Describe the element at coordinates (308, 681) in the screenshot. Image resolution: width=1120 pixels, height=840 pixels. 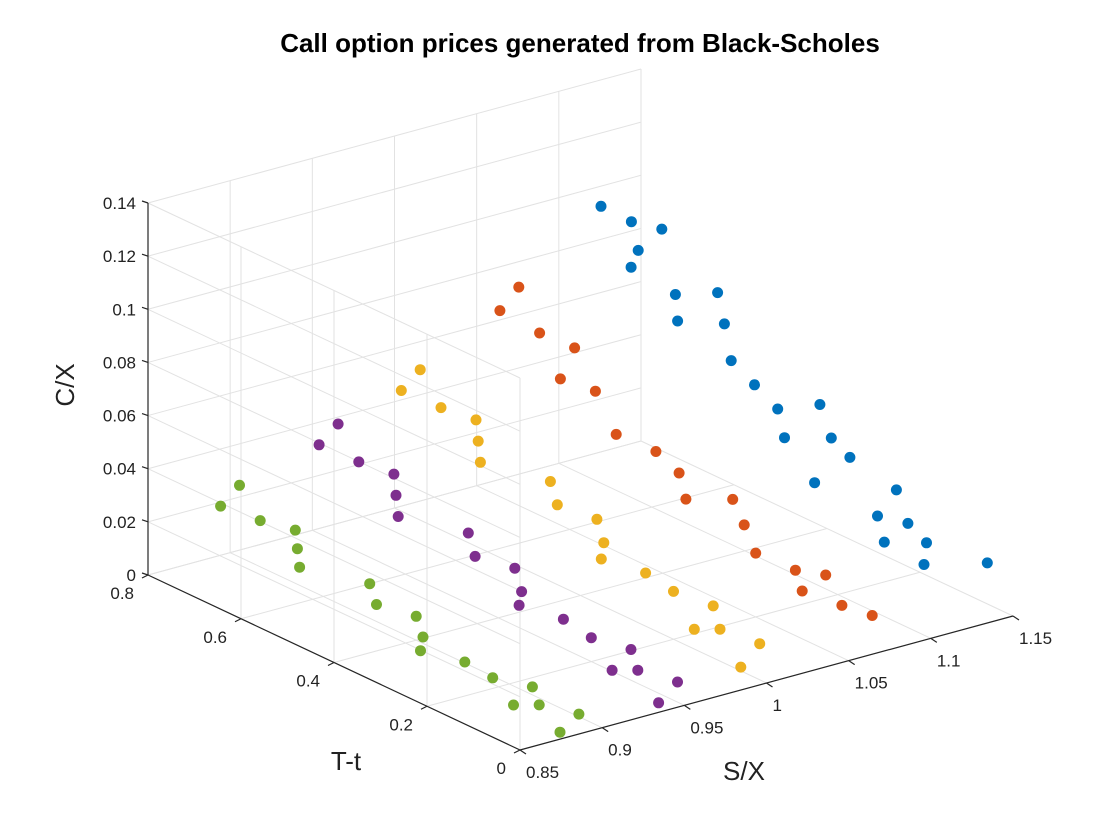
I see `y-tick-label: 0.4` at that location.